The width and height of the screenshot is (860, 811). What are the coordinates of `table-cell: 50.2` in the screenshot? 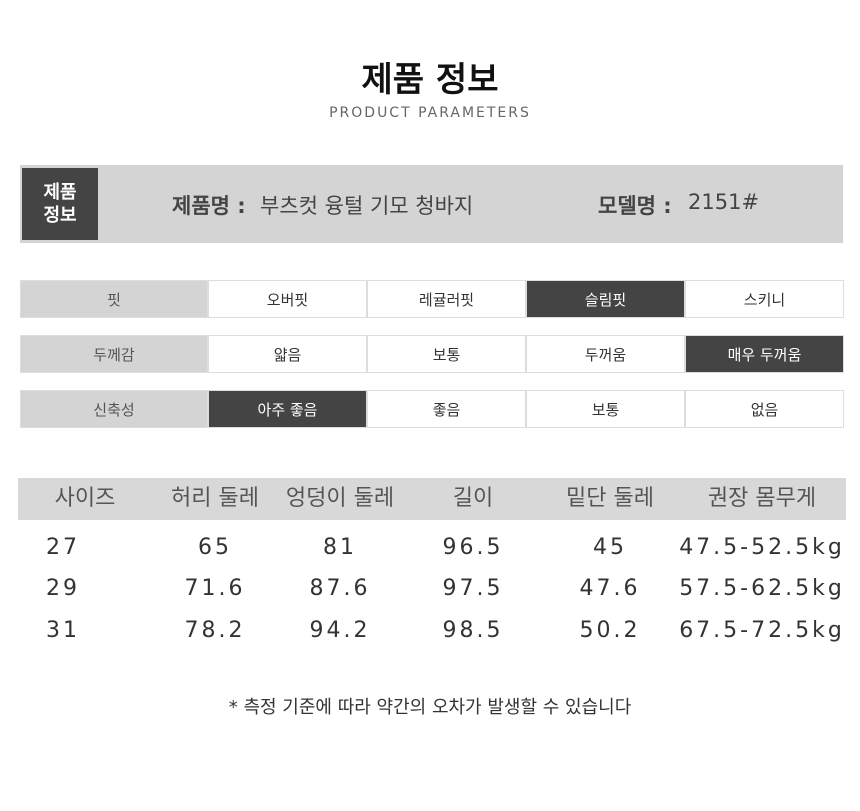 It's located at (610, 630).